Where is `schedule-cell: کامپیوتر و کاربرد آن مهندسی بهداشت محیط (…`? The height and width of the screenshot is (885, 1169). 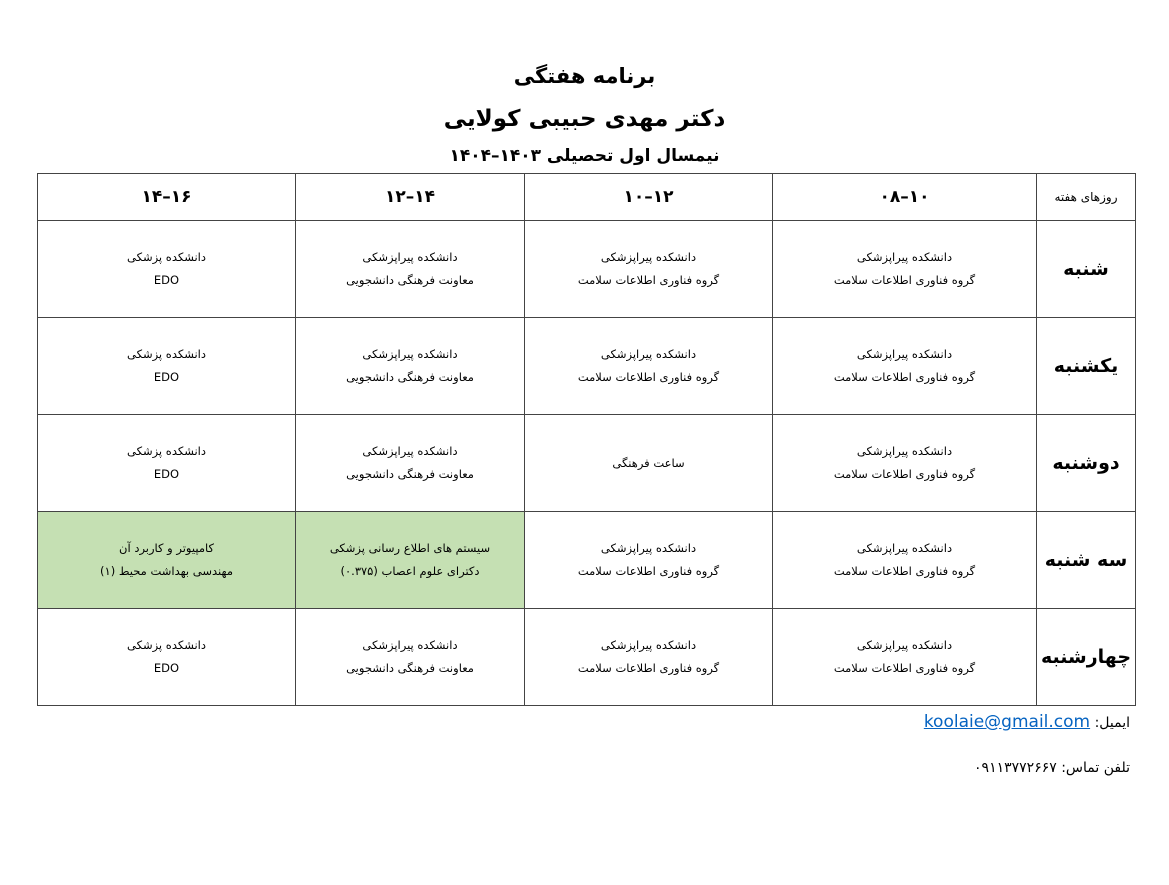 schedule-cell: کامپیوتر و کاربرد آن مهندسی بهداشت محیط (… is located at coordinates (166, 560).